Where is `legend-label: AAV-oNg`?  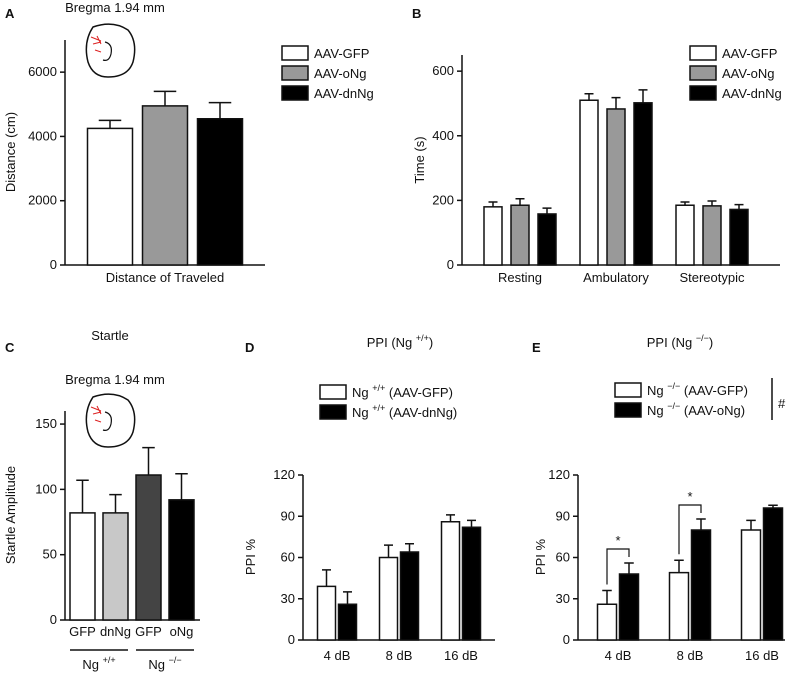
legend-label: AAV-oNg is located at coordinates (748, 73).